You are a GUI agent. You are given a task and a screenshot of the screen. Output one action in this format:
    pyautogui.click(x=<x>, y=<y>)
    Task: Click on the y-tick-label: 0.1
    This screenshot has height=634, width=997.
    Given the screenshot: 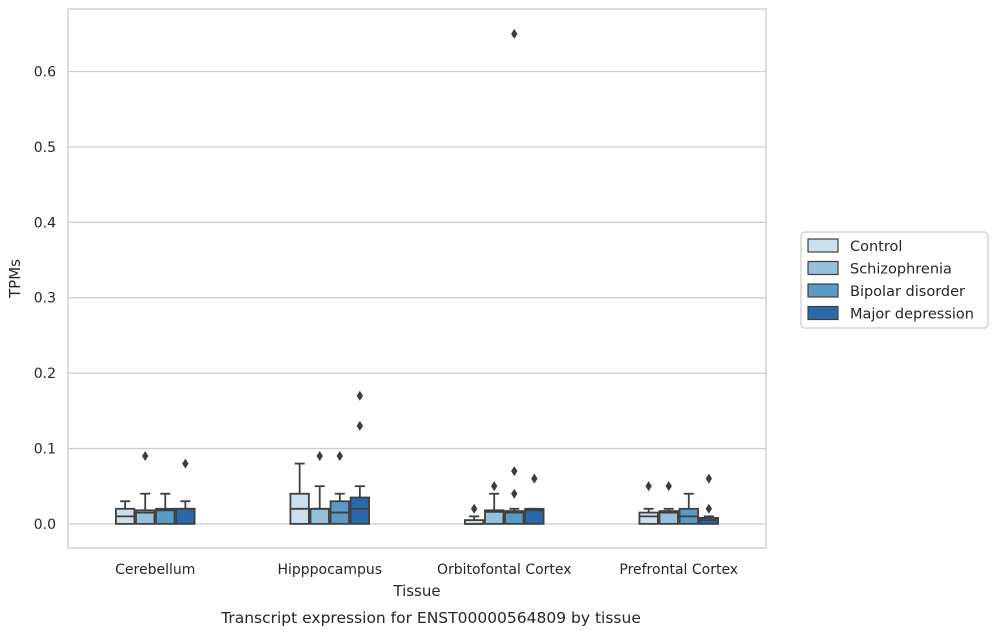 What is the action you would take?
    pyautogui.click(x=45, y=449)
    